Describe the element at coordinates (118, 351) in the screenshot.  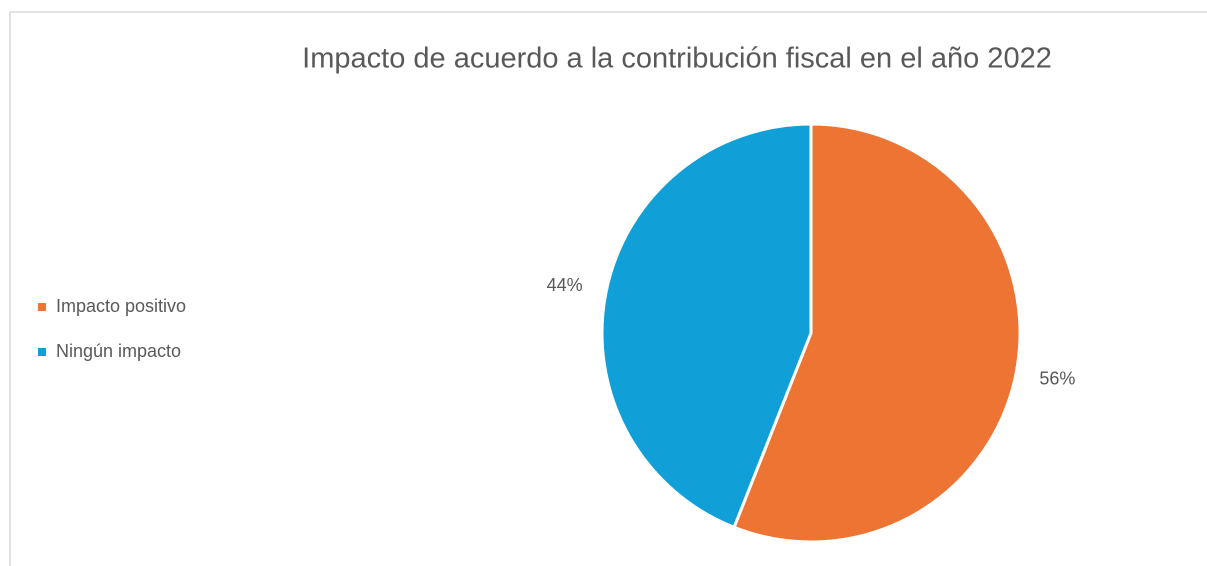
I see `legend-label: Ningún impacto` at that location.